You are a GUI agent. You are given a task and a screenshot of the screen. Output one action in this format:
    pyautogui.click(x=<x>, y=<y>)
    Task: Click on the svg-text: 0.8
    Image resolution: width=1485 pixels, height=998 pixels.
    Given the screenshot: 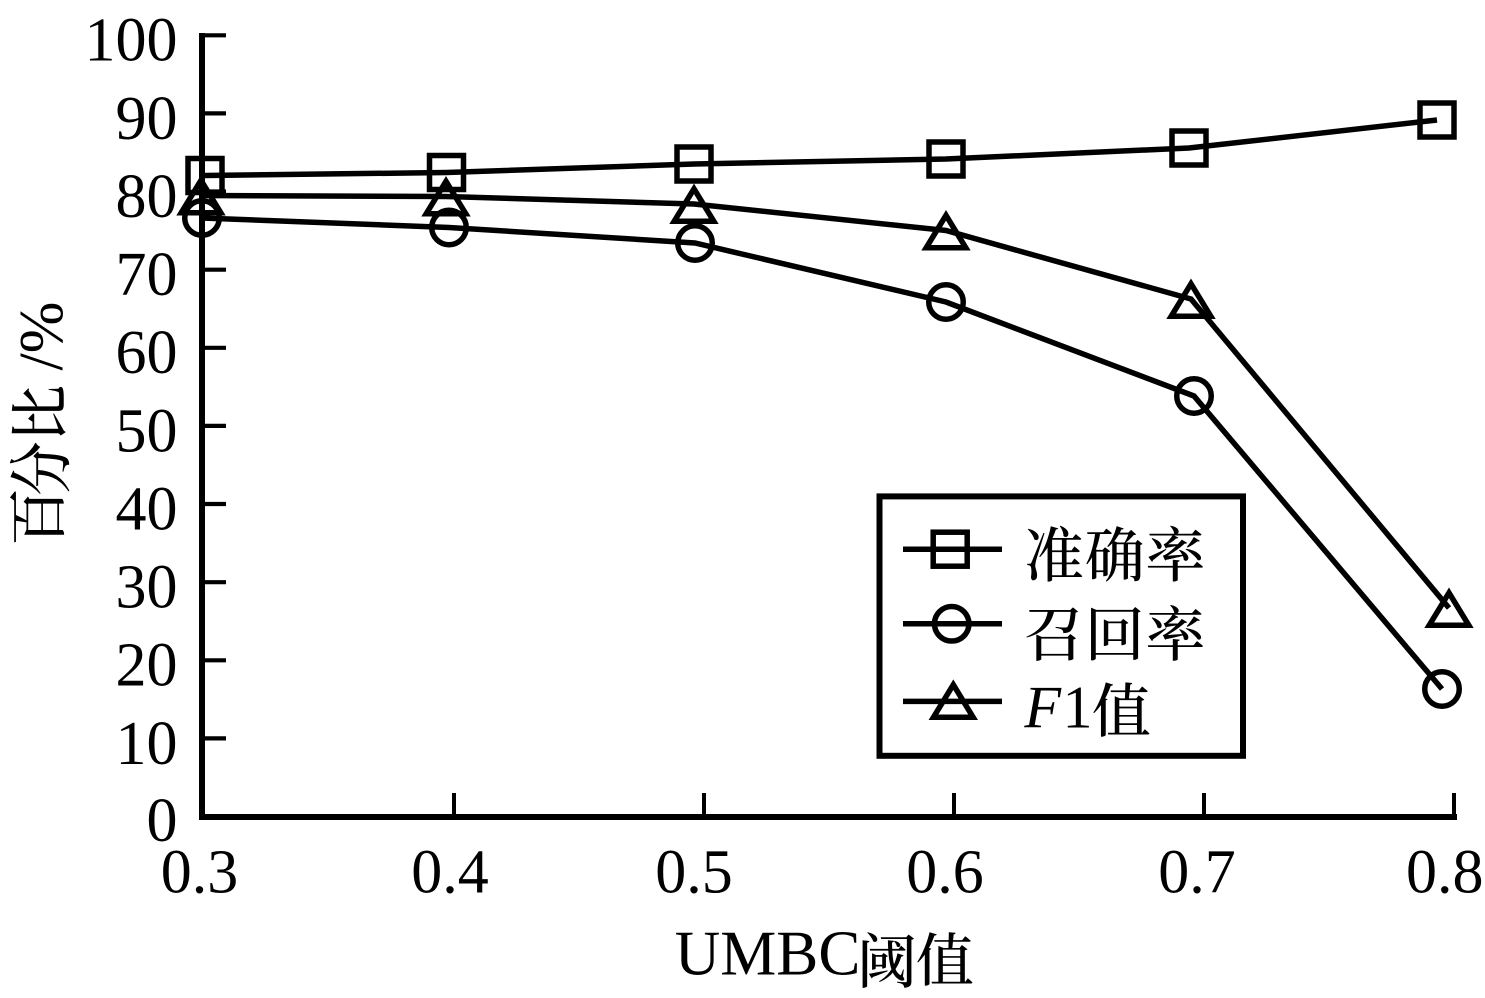 What is the action you would take?
    pyautogui.click(x=1445, y=872)
    